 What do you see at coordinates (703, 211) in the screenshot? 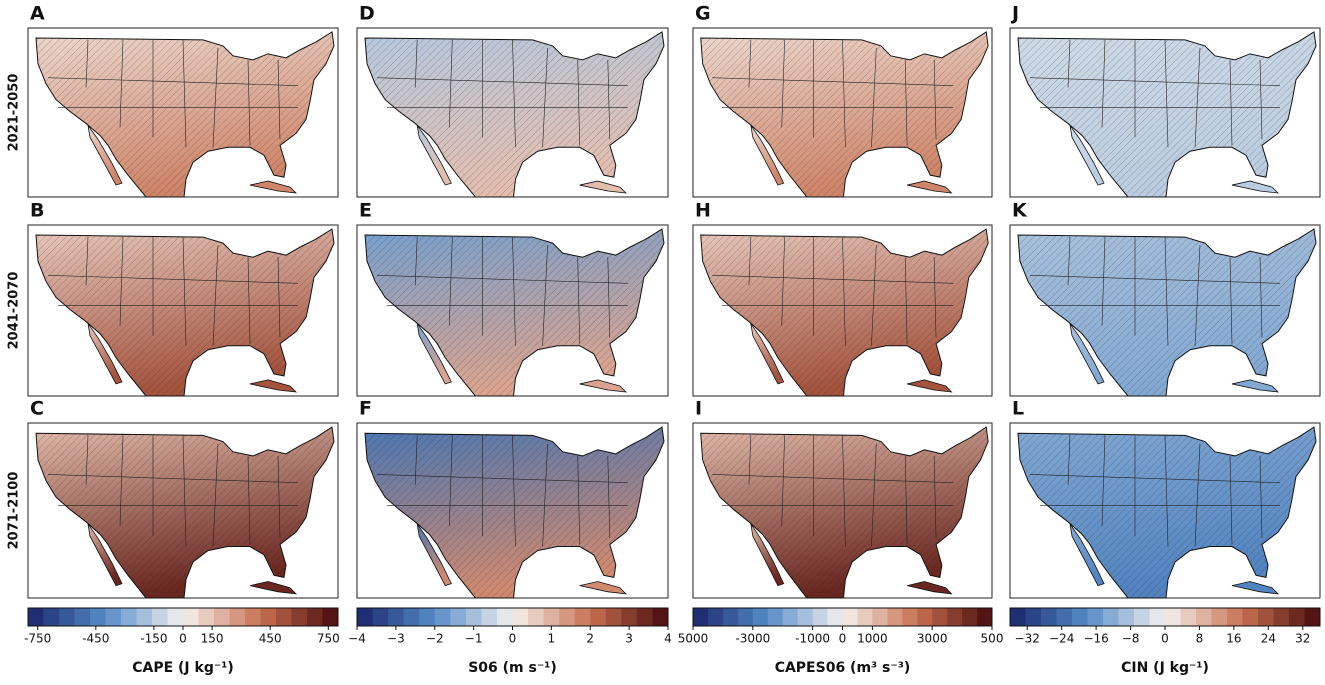
I see `panel-letter: H` at bounding box center [703, 211].